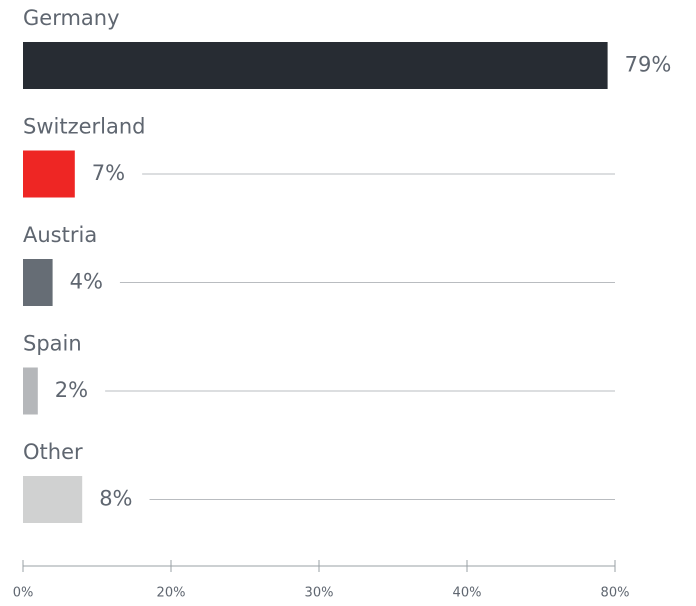 The height and width of the screenshot is (606, 696). I want to click on category-label: Switzerland, so click(84, 127).